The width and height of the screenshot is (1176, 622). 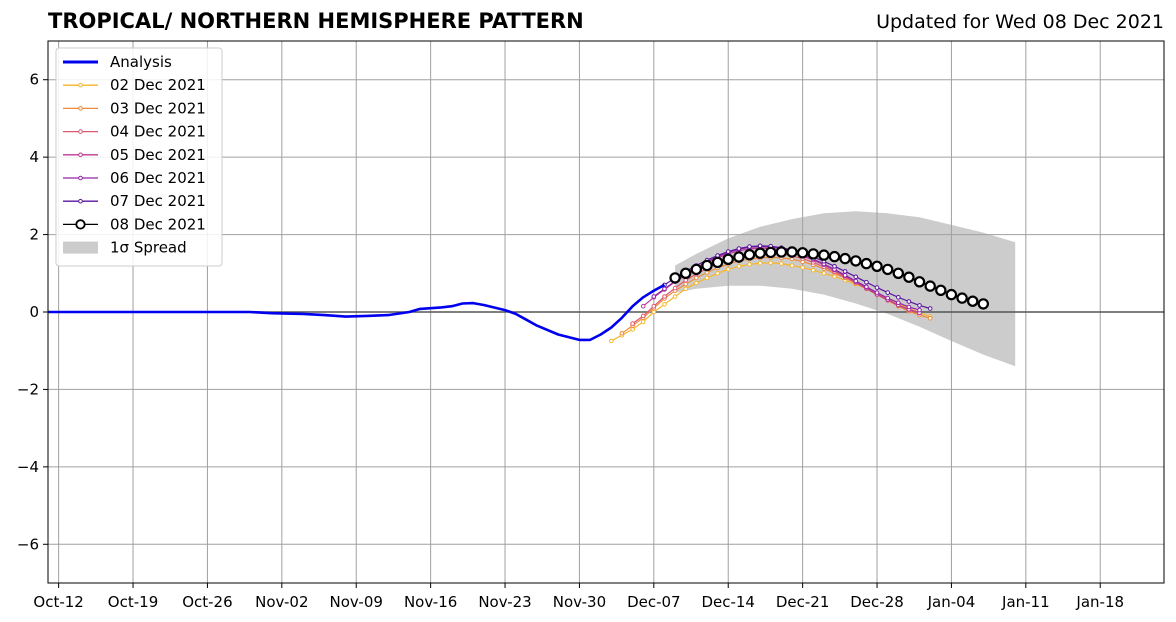 I want to click on legend-label: 07 Dec 2021, so click(x=158, y=201).